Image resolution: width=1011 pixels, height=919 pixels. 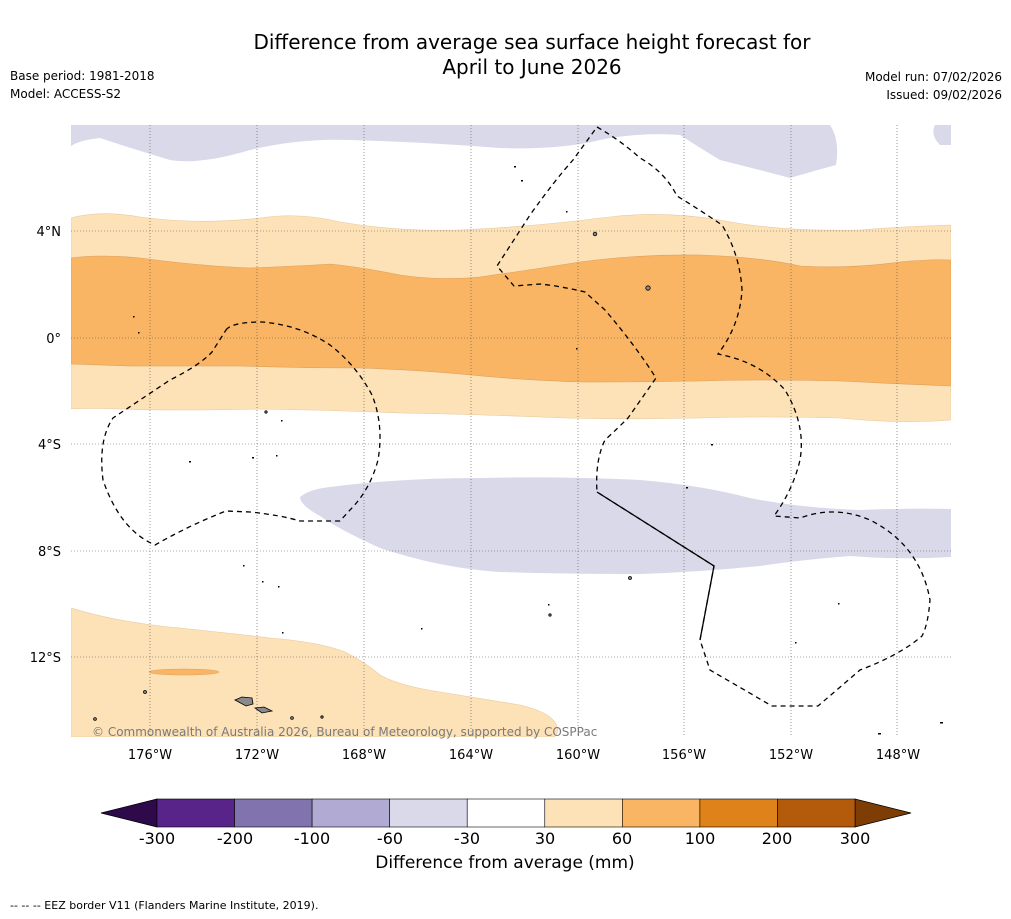 What do you see at coordinates (898, 755) in the screenshot?
I see `lon-label-148w: 148°W` at bounding box center [898, 755].